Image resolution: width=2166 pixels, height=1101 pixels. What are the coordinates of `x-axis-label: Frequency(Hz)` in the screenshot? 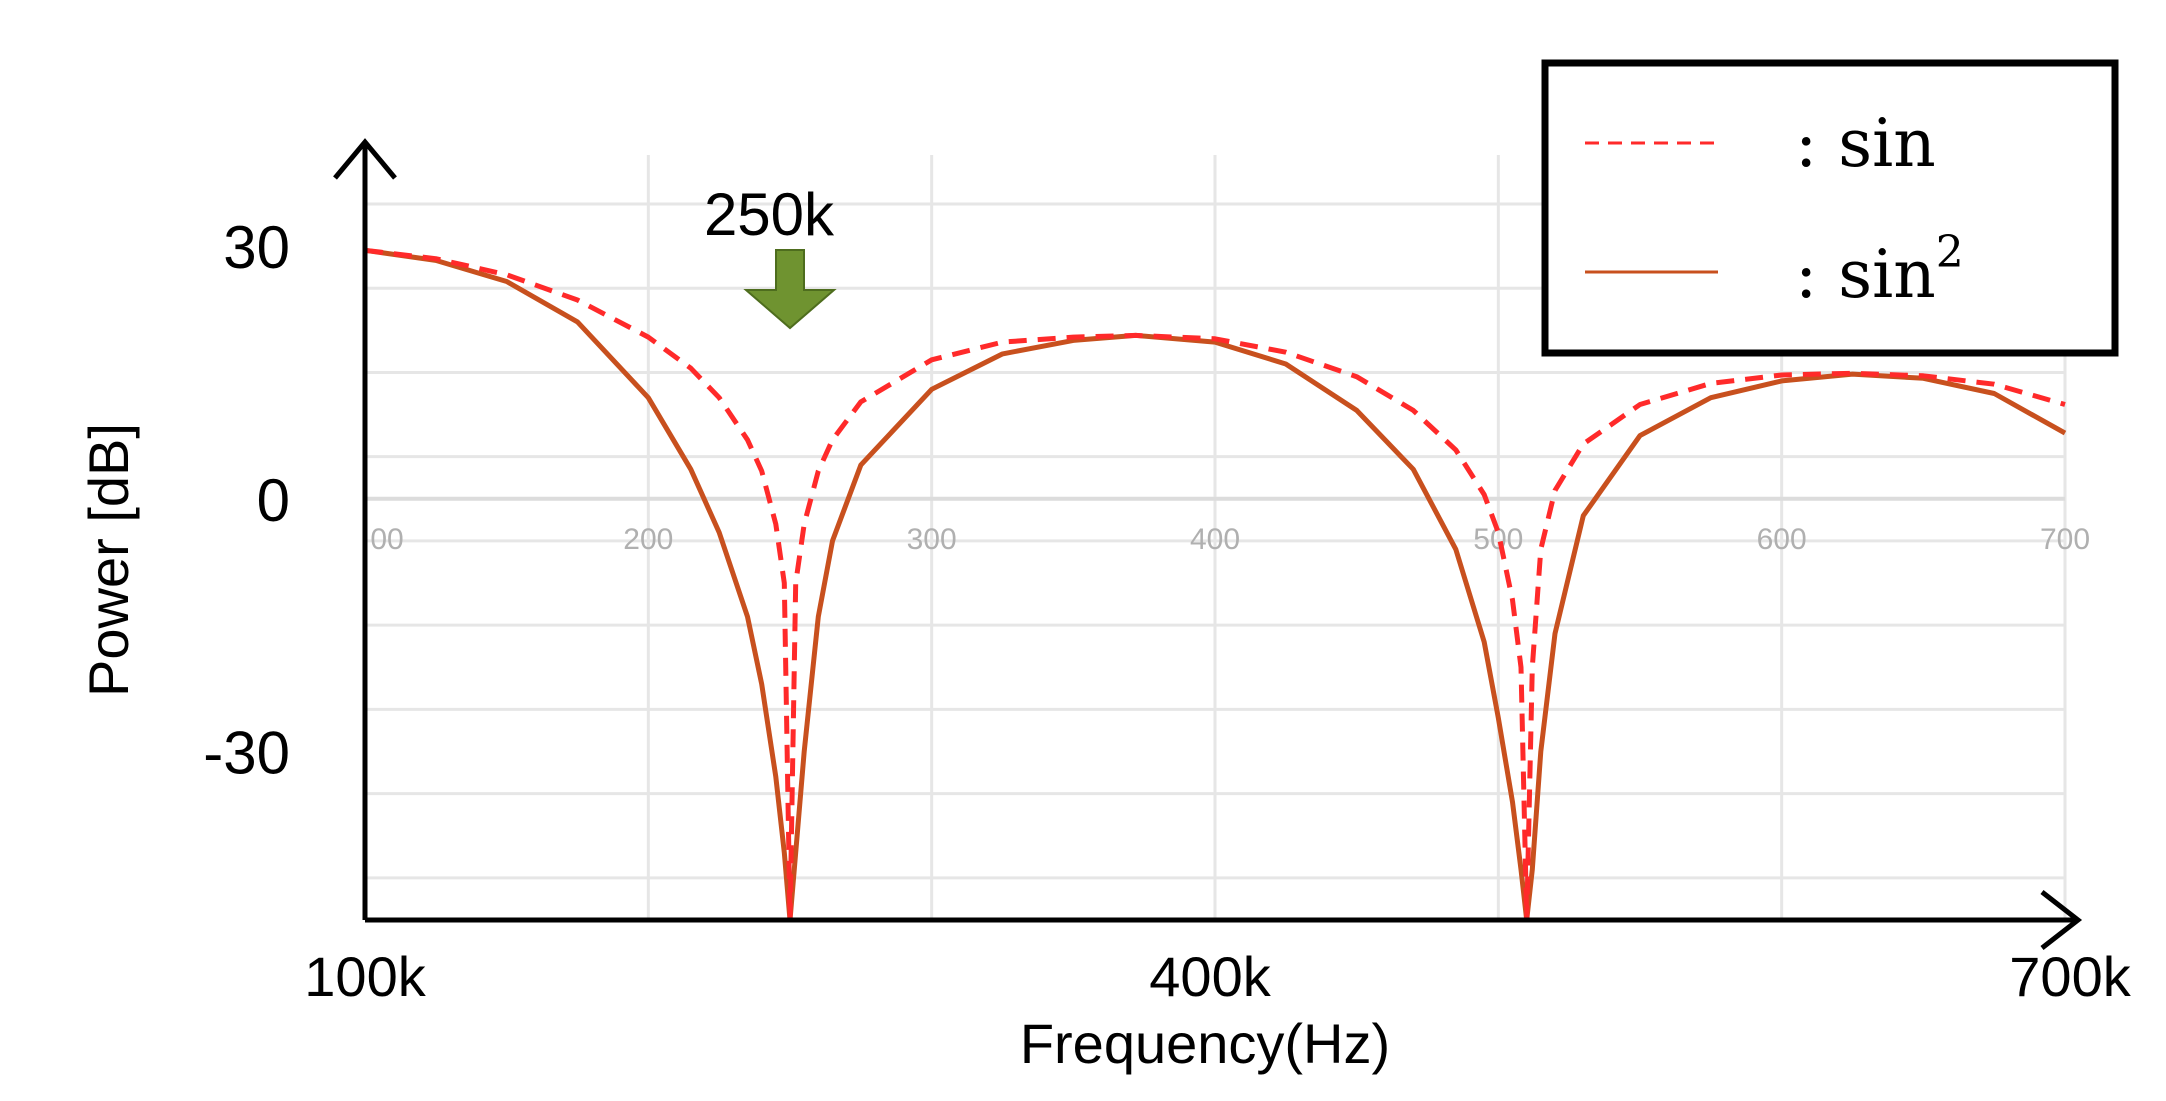 It's located at (1205, 1043).